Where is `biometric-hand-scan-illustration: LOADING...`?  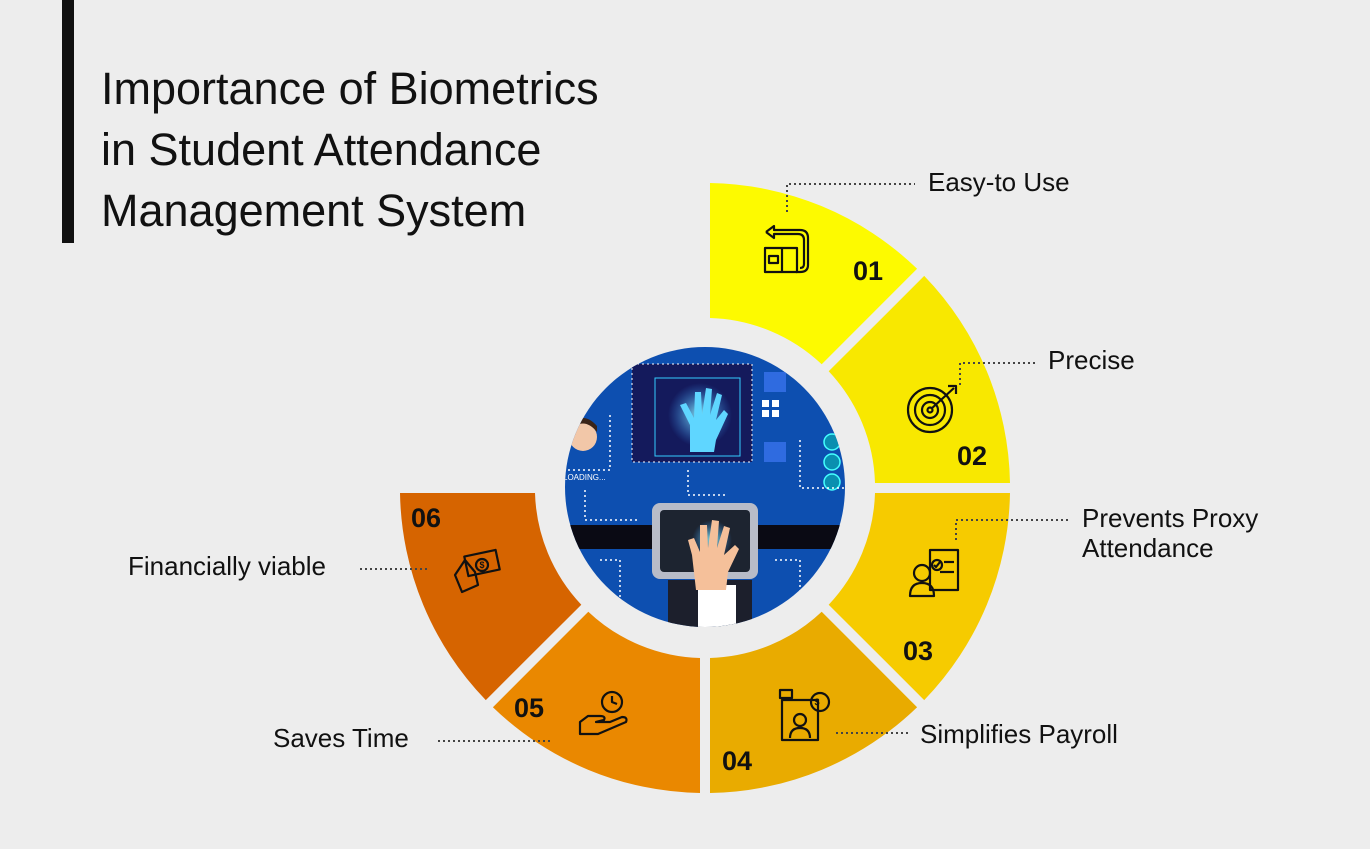 biometric-hand-scan-illustration: LOADING... is located at coordinates (704, 487).